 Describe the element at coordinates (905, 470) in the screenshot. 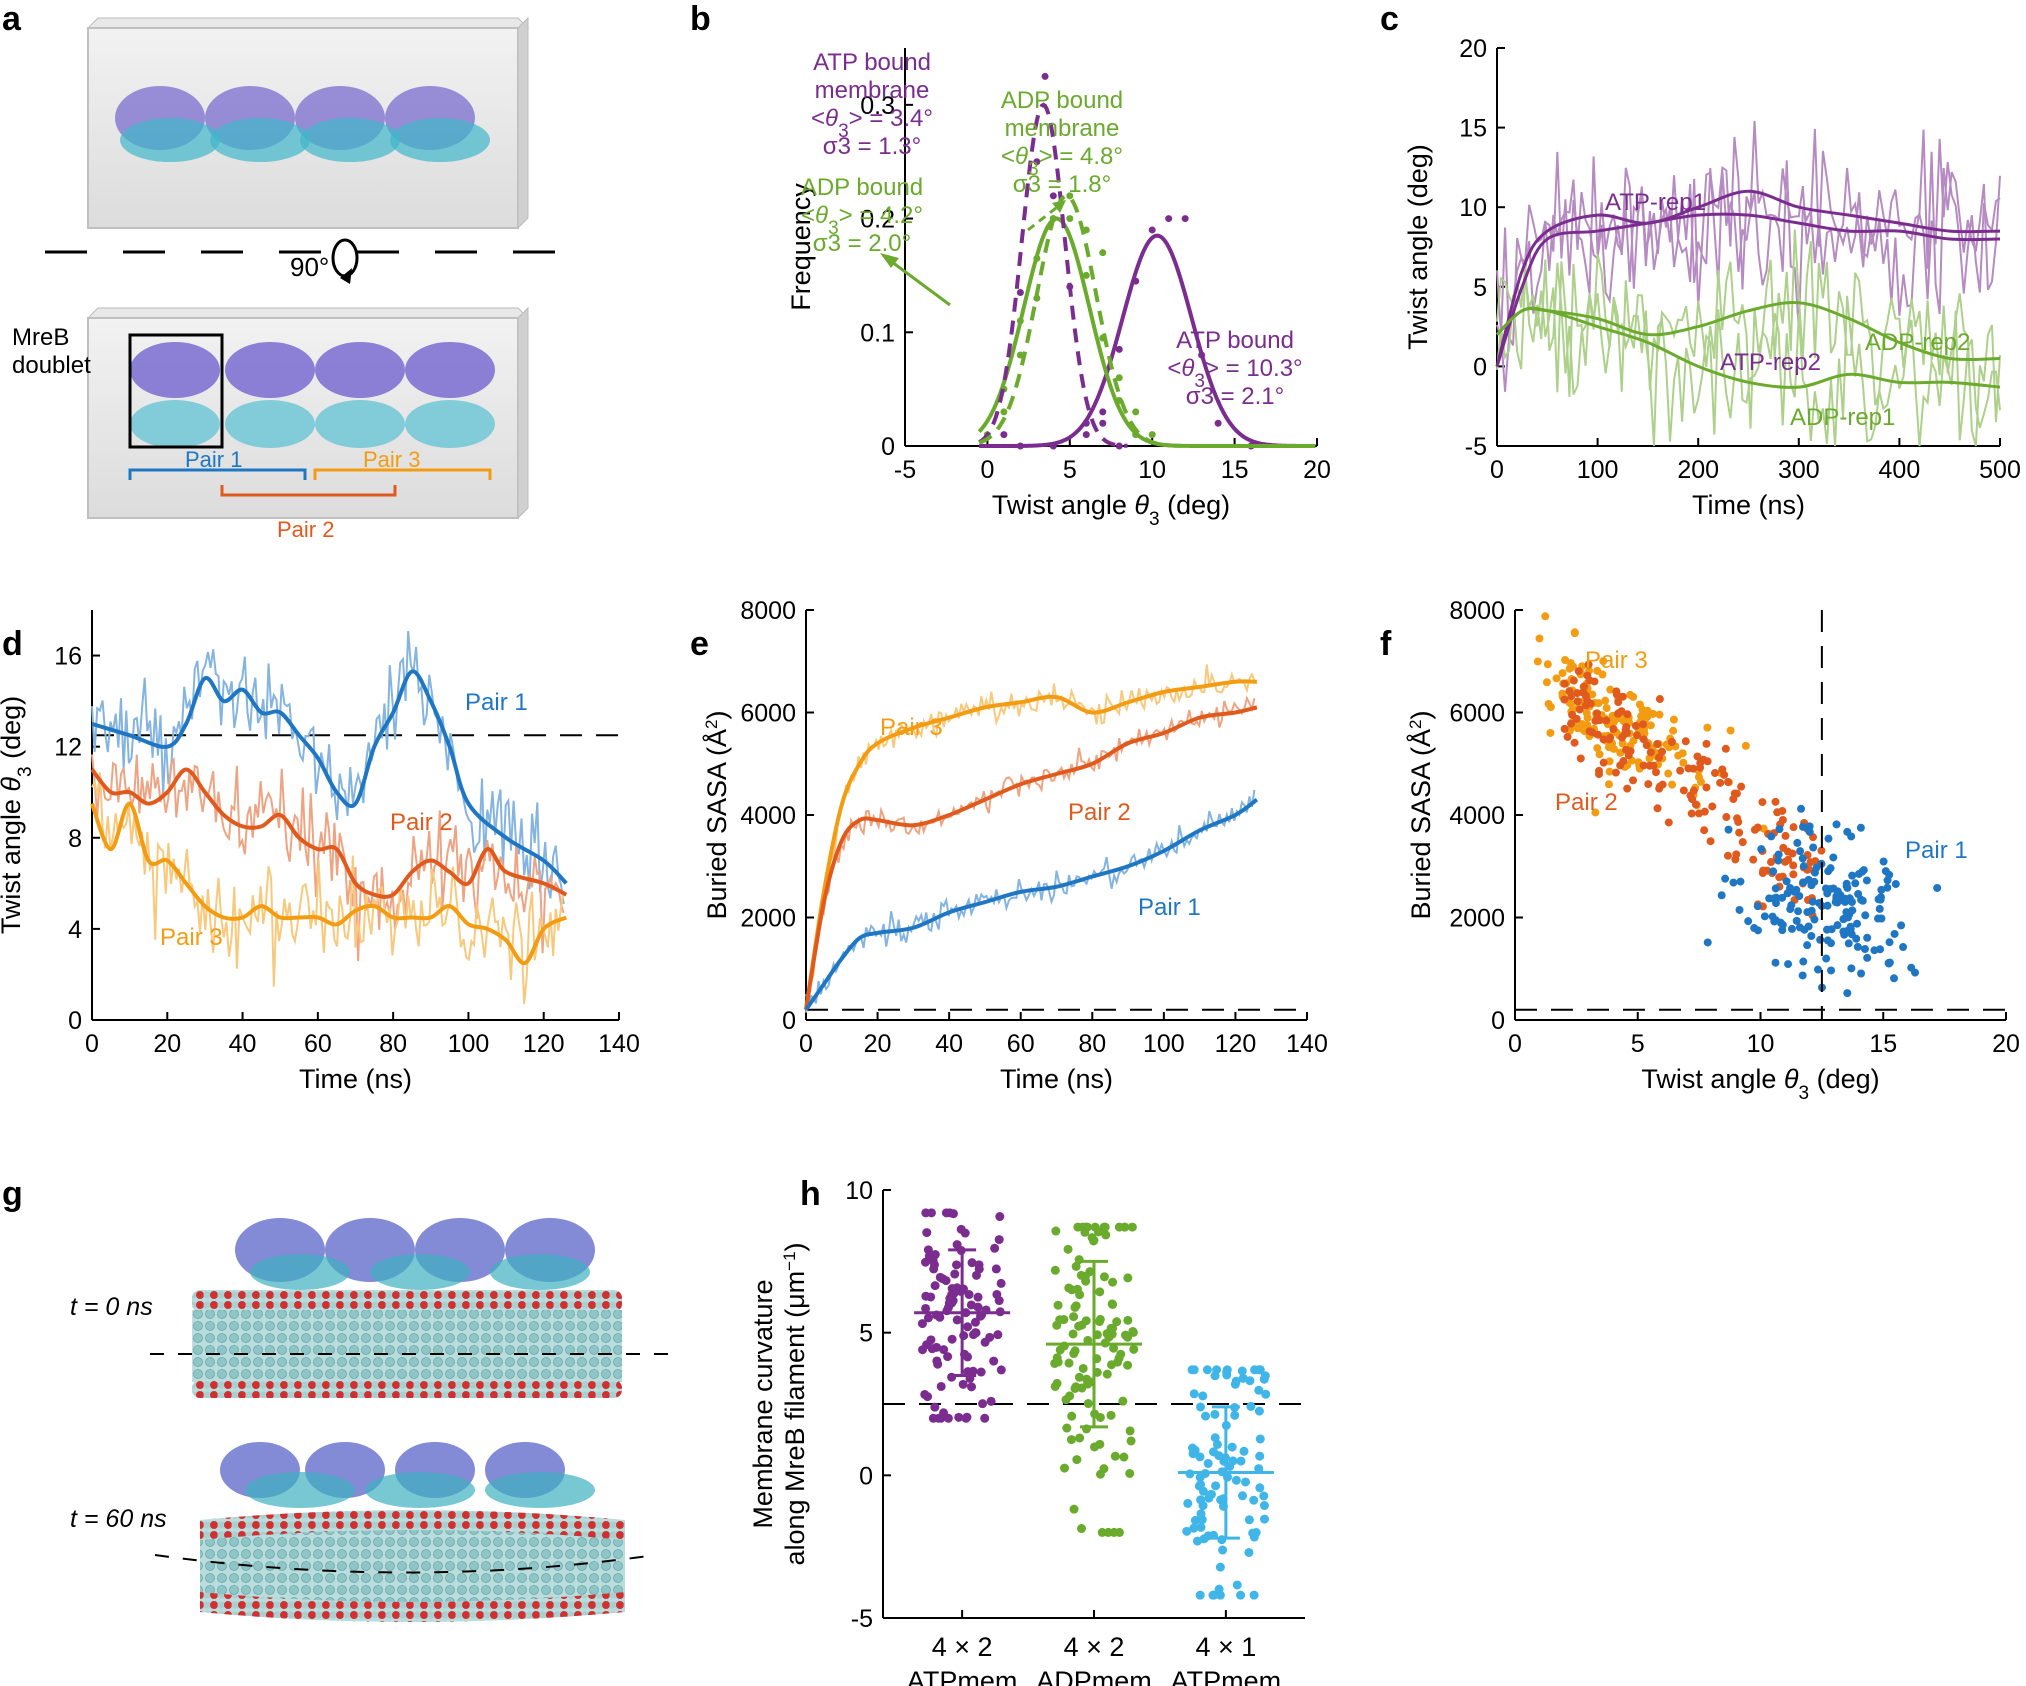

I see `x-tick-label: -5` at that location.